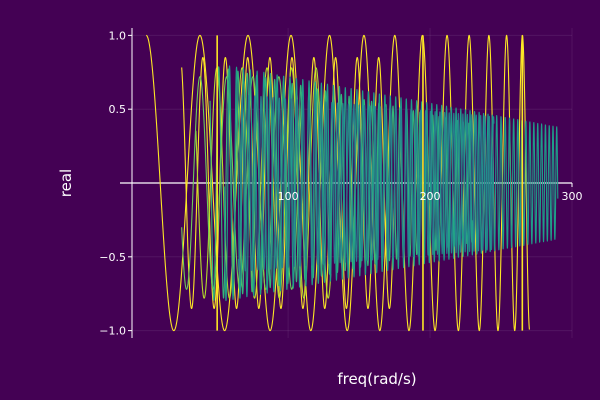 This screenshot has height=400, width=600. I want to click on x-tick-label: 100, so click(288, 196).